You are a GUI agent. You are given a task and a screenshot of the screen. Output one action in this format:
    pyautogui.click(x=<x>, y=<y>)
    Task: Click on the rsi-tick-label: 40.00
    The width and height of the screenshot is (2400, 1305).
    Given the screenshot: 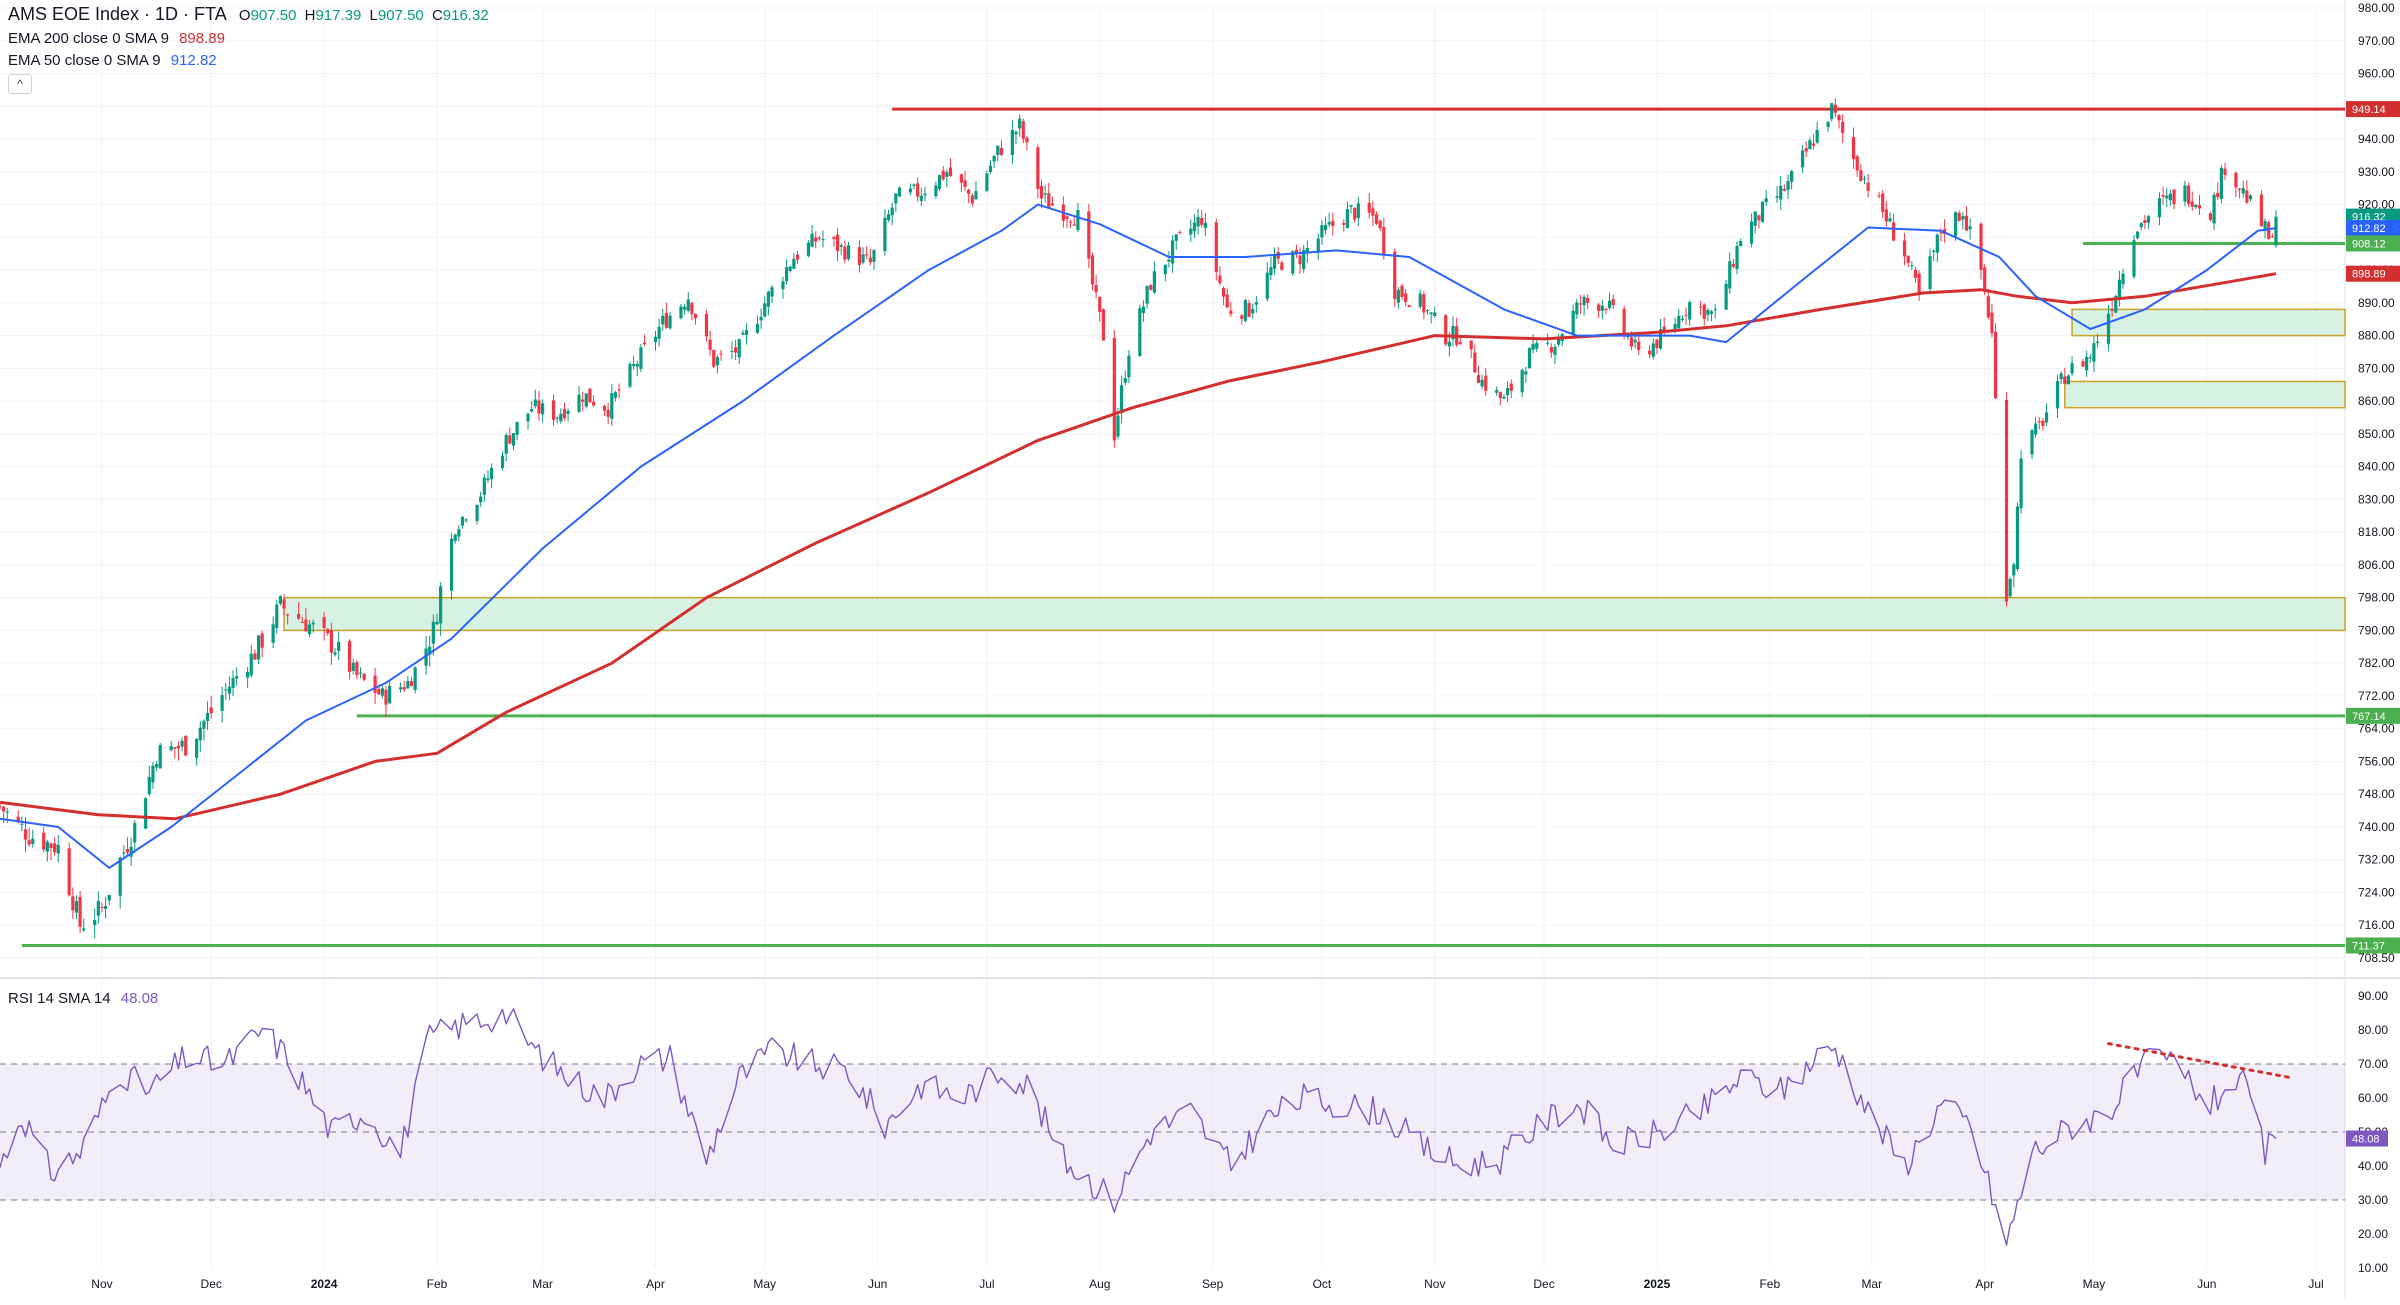 What is the action you would take?
    pyautogui.click(x=2373, y=1166)
    